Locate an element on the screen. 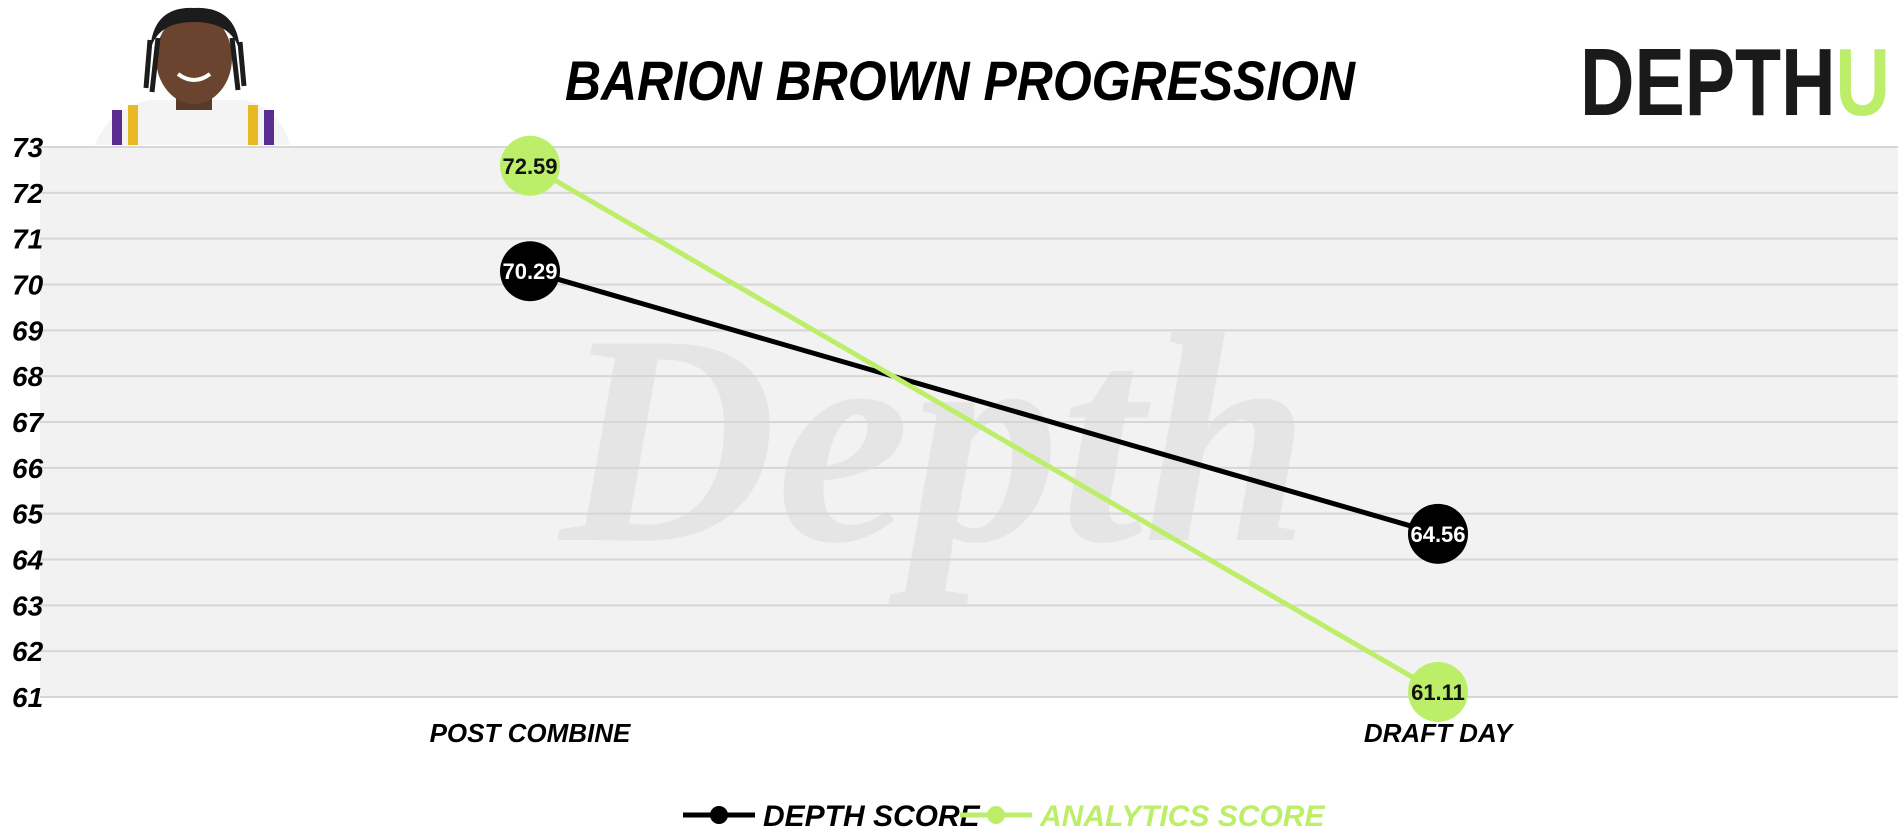 Image resolution: width=1898 pixels, height=840 pixels. y-tick-label: 69 is located at coordinates (28, 330).